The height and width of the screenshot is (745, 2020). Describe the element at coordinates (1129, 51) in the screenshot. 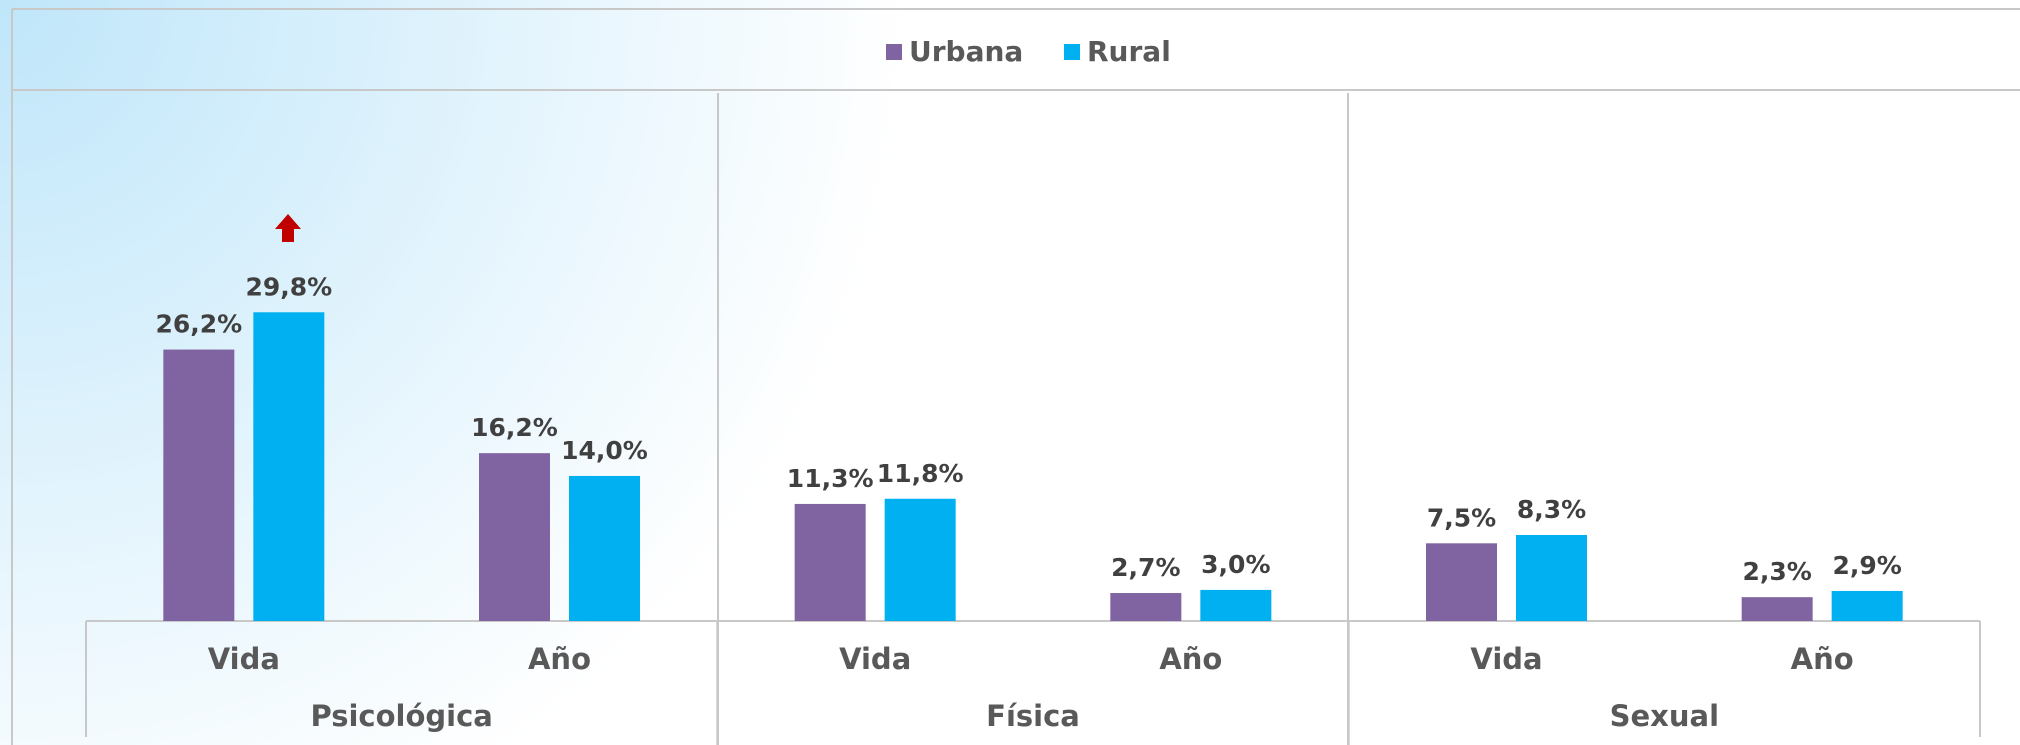

I see `legend-label: Rural` at that location.